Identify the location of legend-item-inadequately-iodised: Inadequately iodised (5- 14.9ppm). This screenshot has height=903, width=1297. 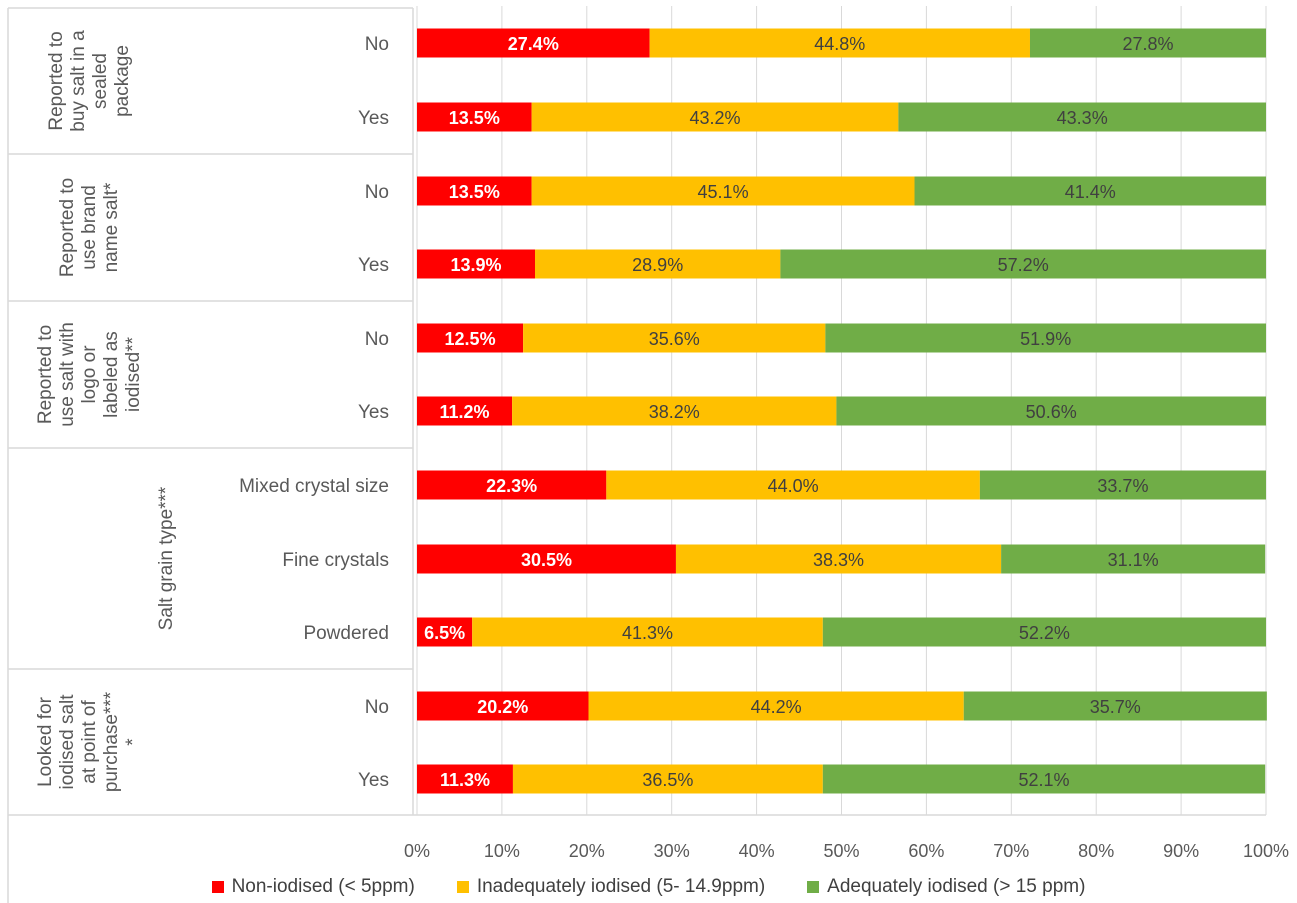
(611, 887).